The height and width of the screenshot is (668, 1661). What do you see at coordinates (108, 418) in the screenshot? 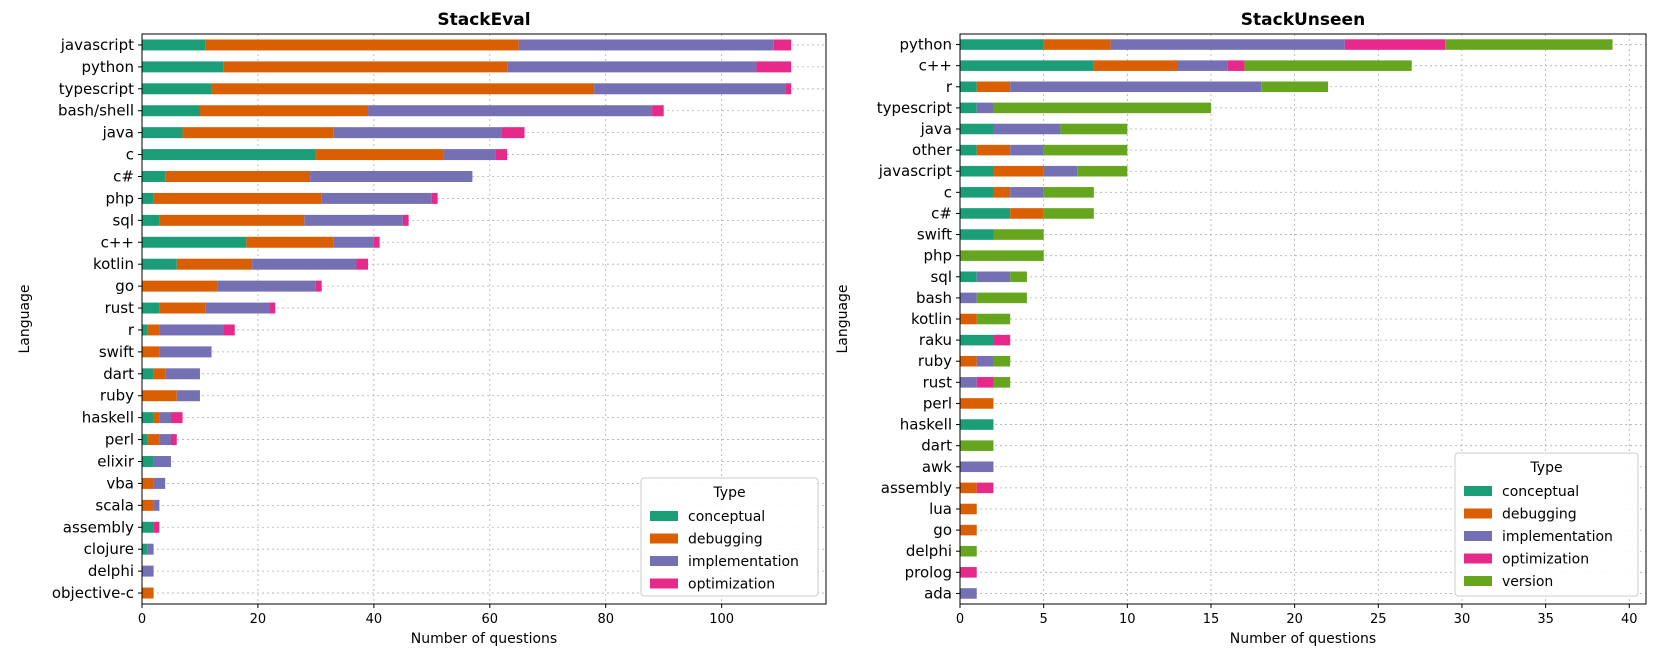
I see `y-tick-label: haskell` at bounding box center [108, 418].